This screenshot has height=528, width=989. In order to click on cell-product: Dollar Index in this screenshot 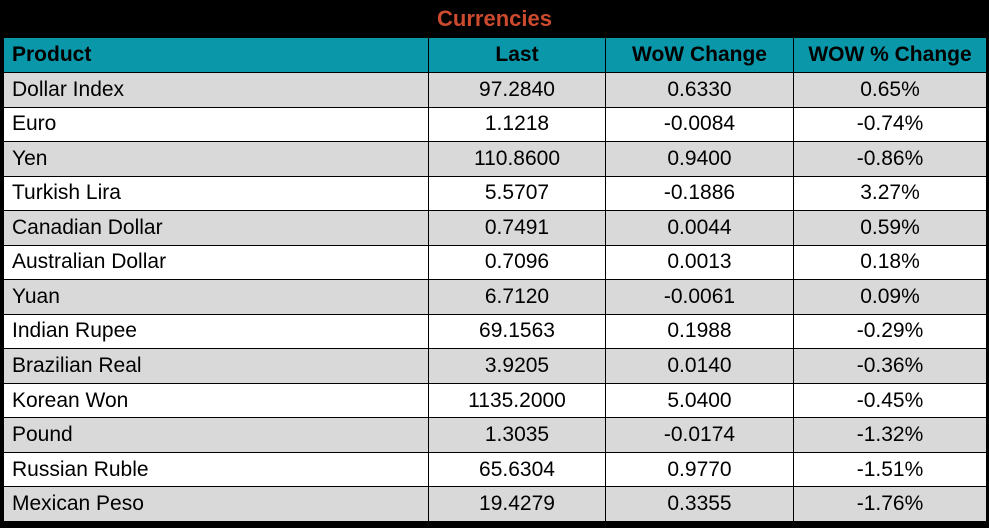, I will do `click(216, 90)`.